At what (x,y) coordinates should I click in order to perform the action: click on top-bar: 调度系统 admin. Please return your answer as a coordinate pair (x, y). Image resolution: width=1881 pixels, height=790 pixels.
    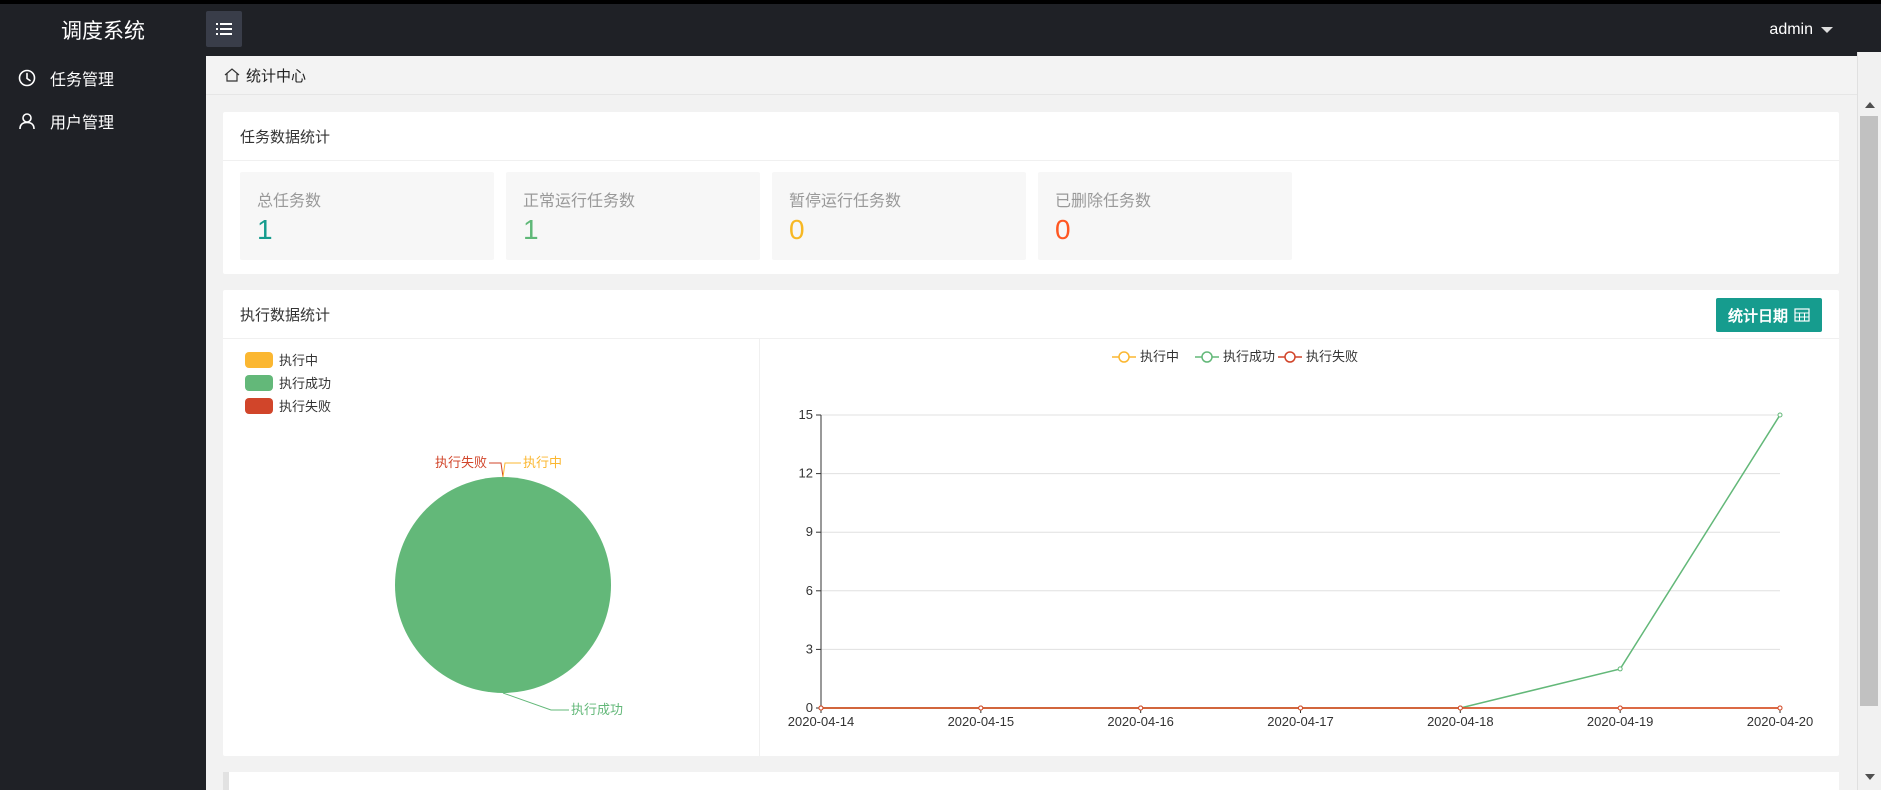
    Looking at the image, I should click on (940, 28).